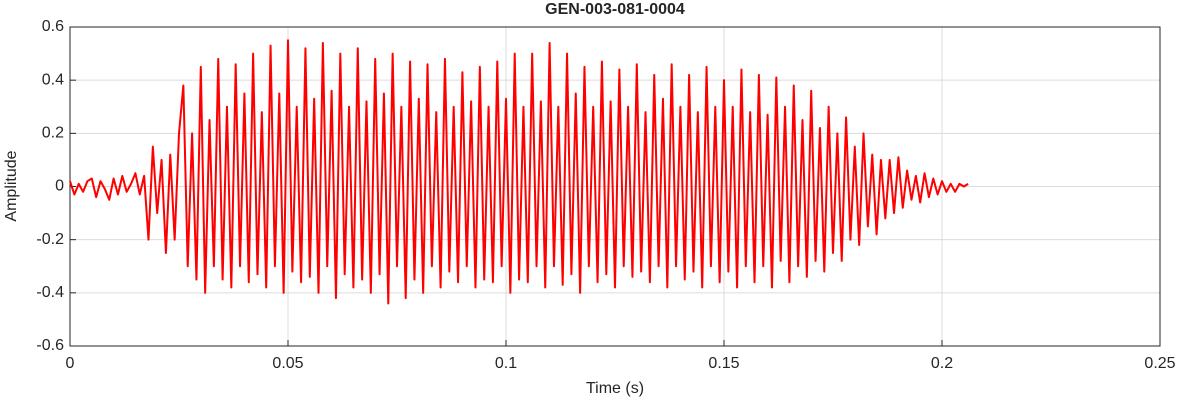 This screenshot has height=404, width=1182. I want to click on x-tick-label: 0.15, so click(723, 363).